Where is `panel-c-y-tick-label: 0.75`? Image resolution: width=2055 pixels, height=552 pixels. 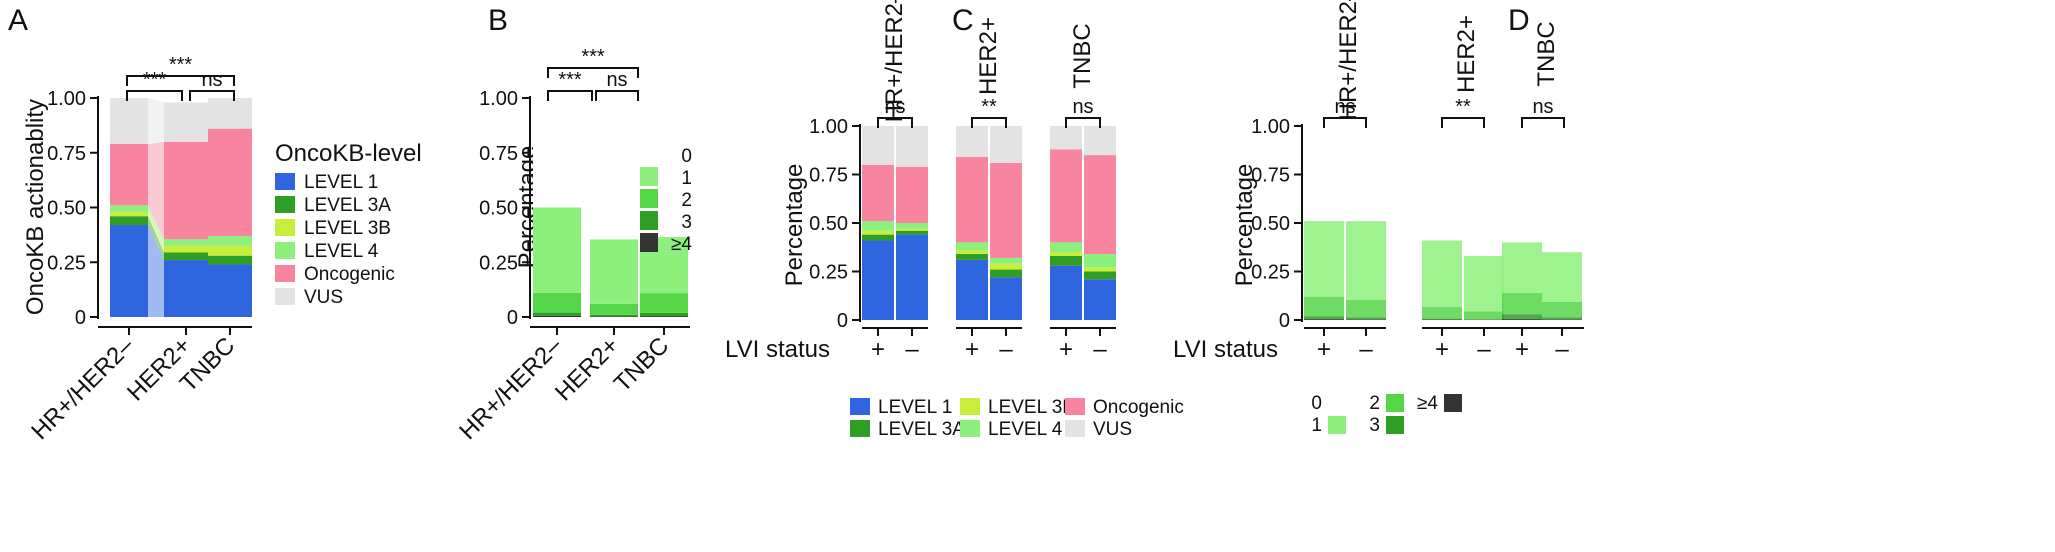
panel-c-y-tick-label: 0.75 is located at coordinates (828, 176).